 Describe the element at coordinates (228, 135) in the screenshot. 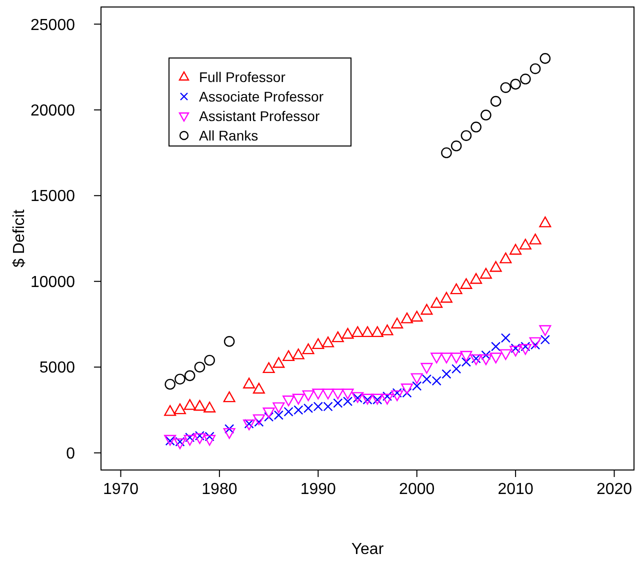

I see `legend-label: All Ranks` at that location.